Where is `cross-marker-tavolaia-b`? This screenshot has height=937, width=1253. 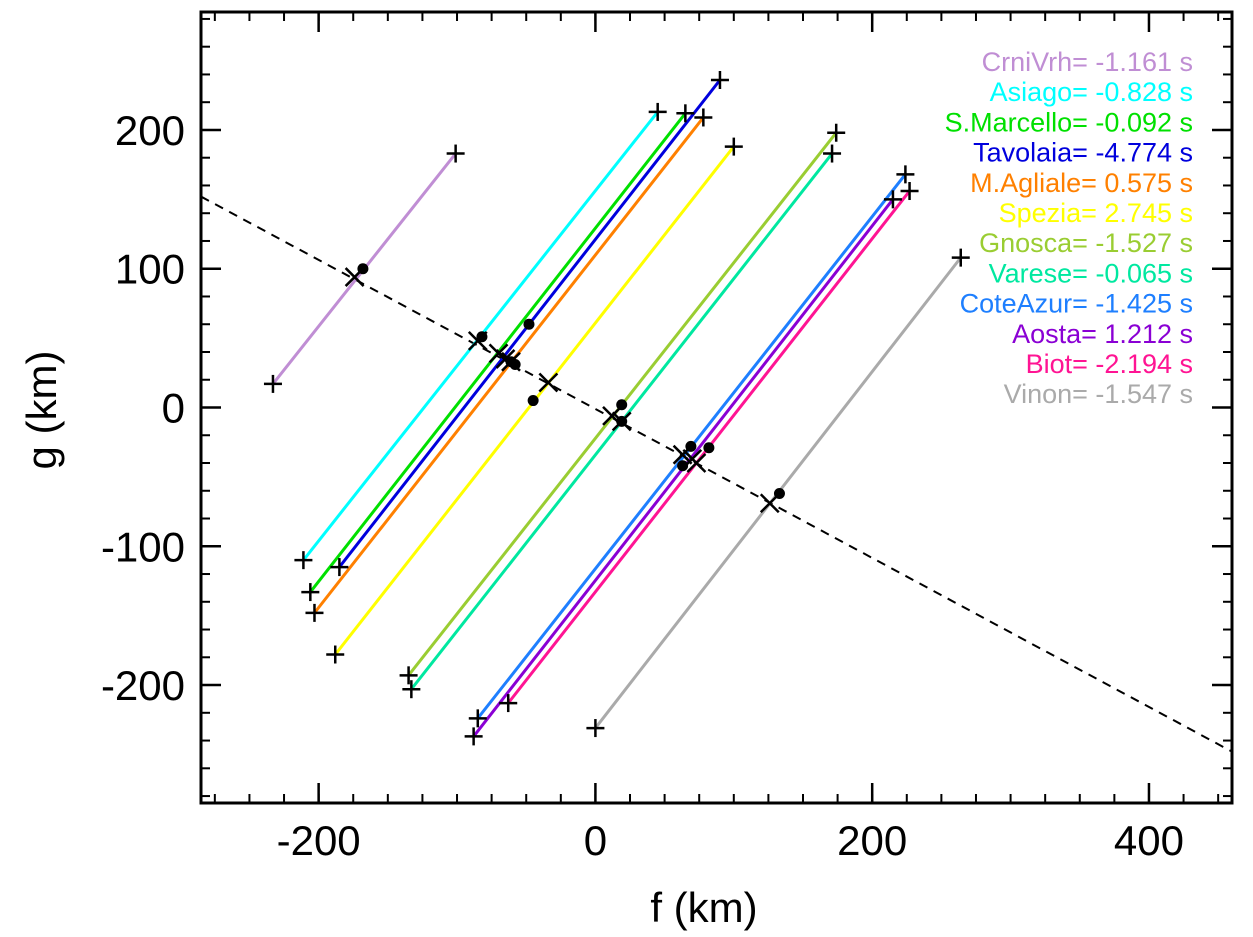
cross-marker-tavolaia-b is located at coordinates (505, 359).